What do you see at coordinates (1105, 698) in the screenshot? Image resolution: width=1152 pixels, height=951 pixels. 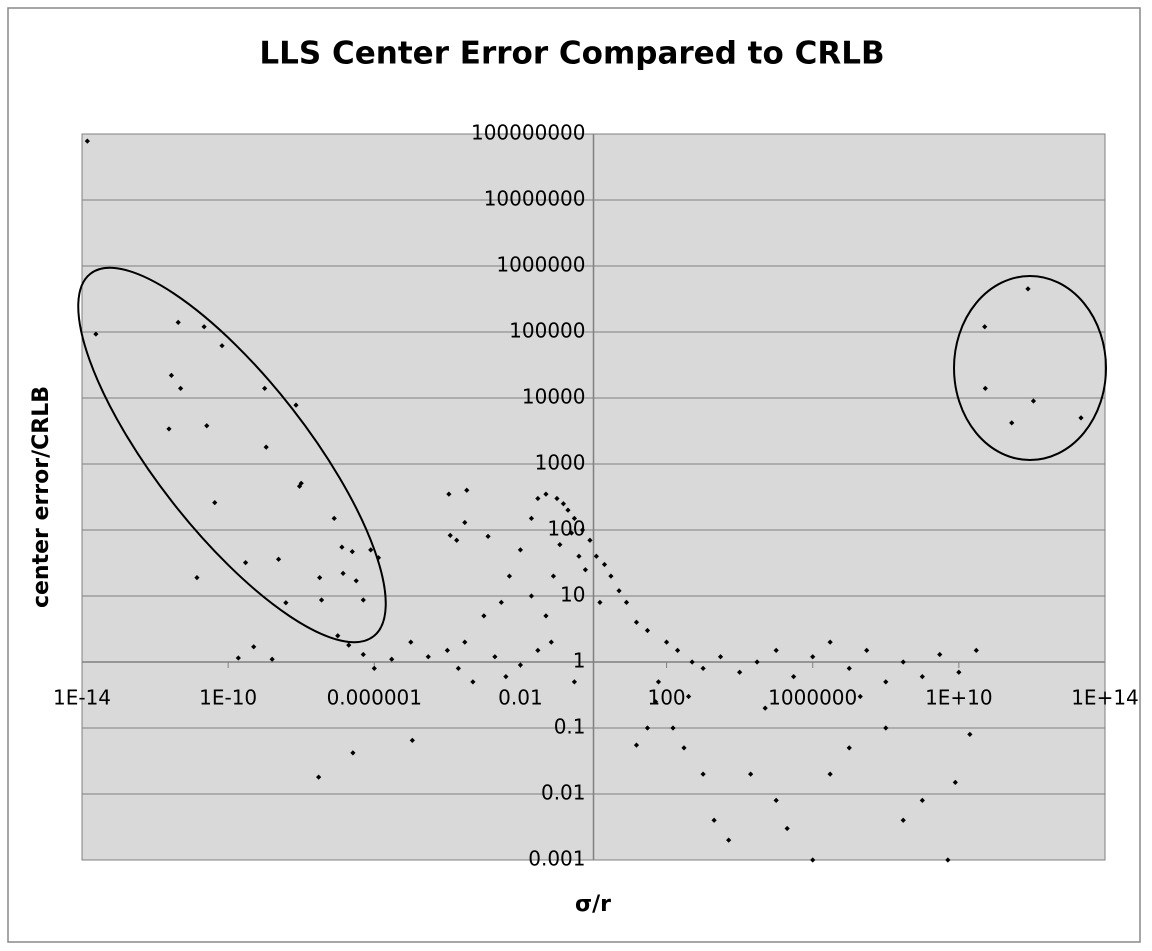 I see `x-tick-label: 1E+14` at bounding box center [1105, 698].